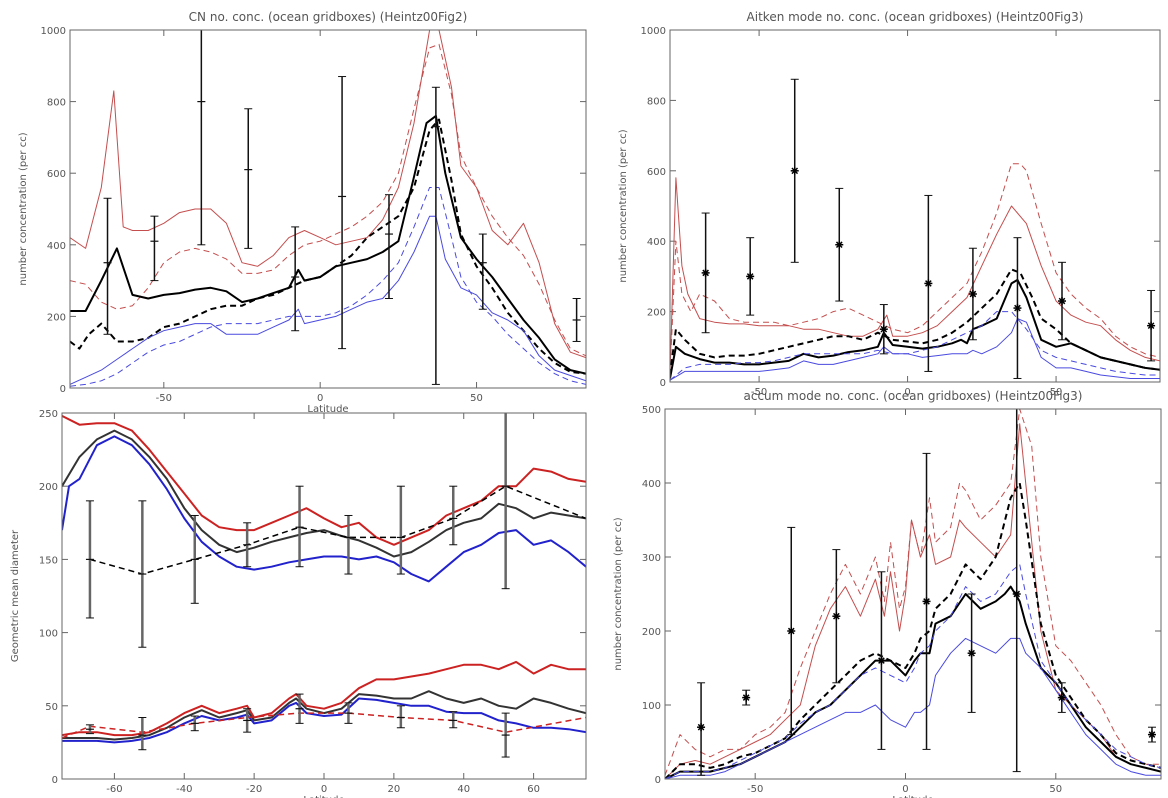 The width and height of the screenshot is (1168, 798). I want to click on y-tick-label: 600, so click(656, 172).